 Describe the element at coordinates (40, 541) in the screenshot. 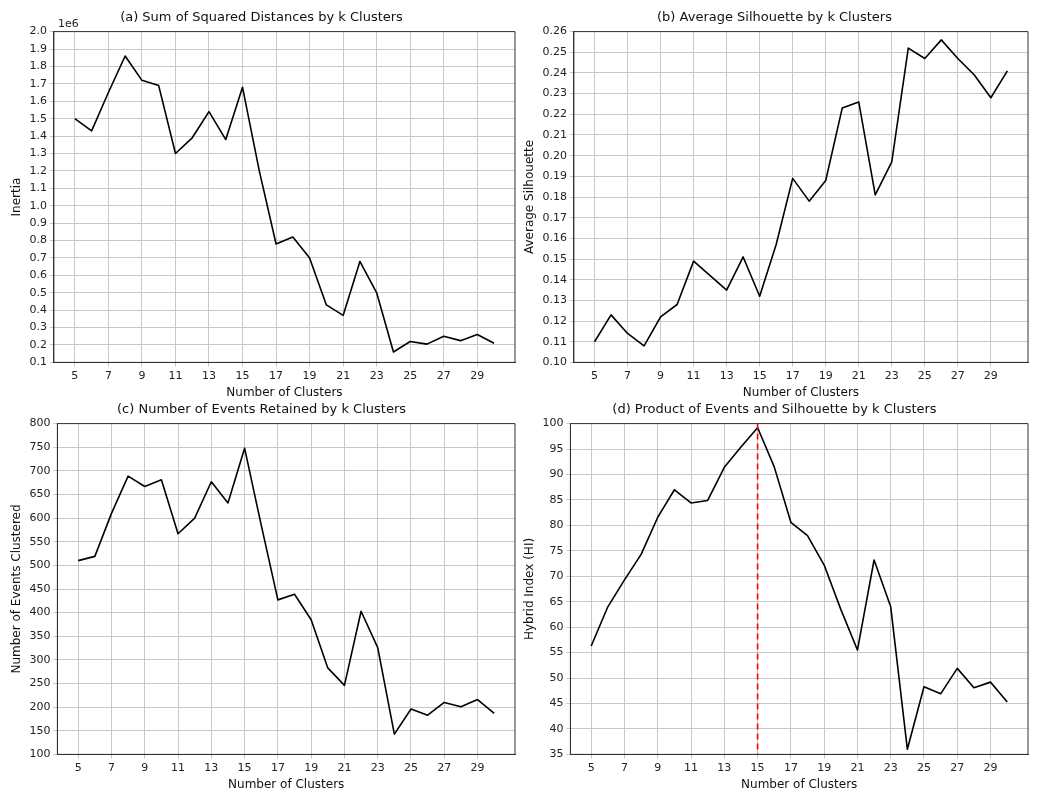

I see `y-tick-label: 550` at that location.